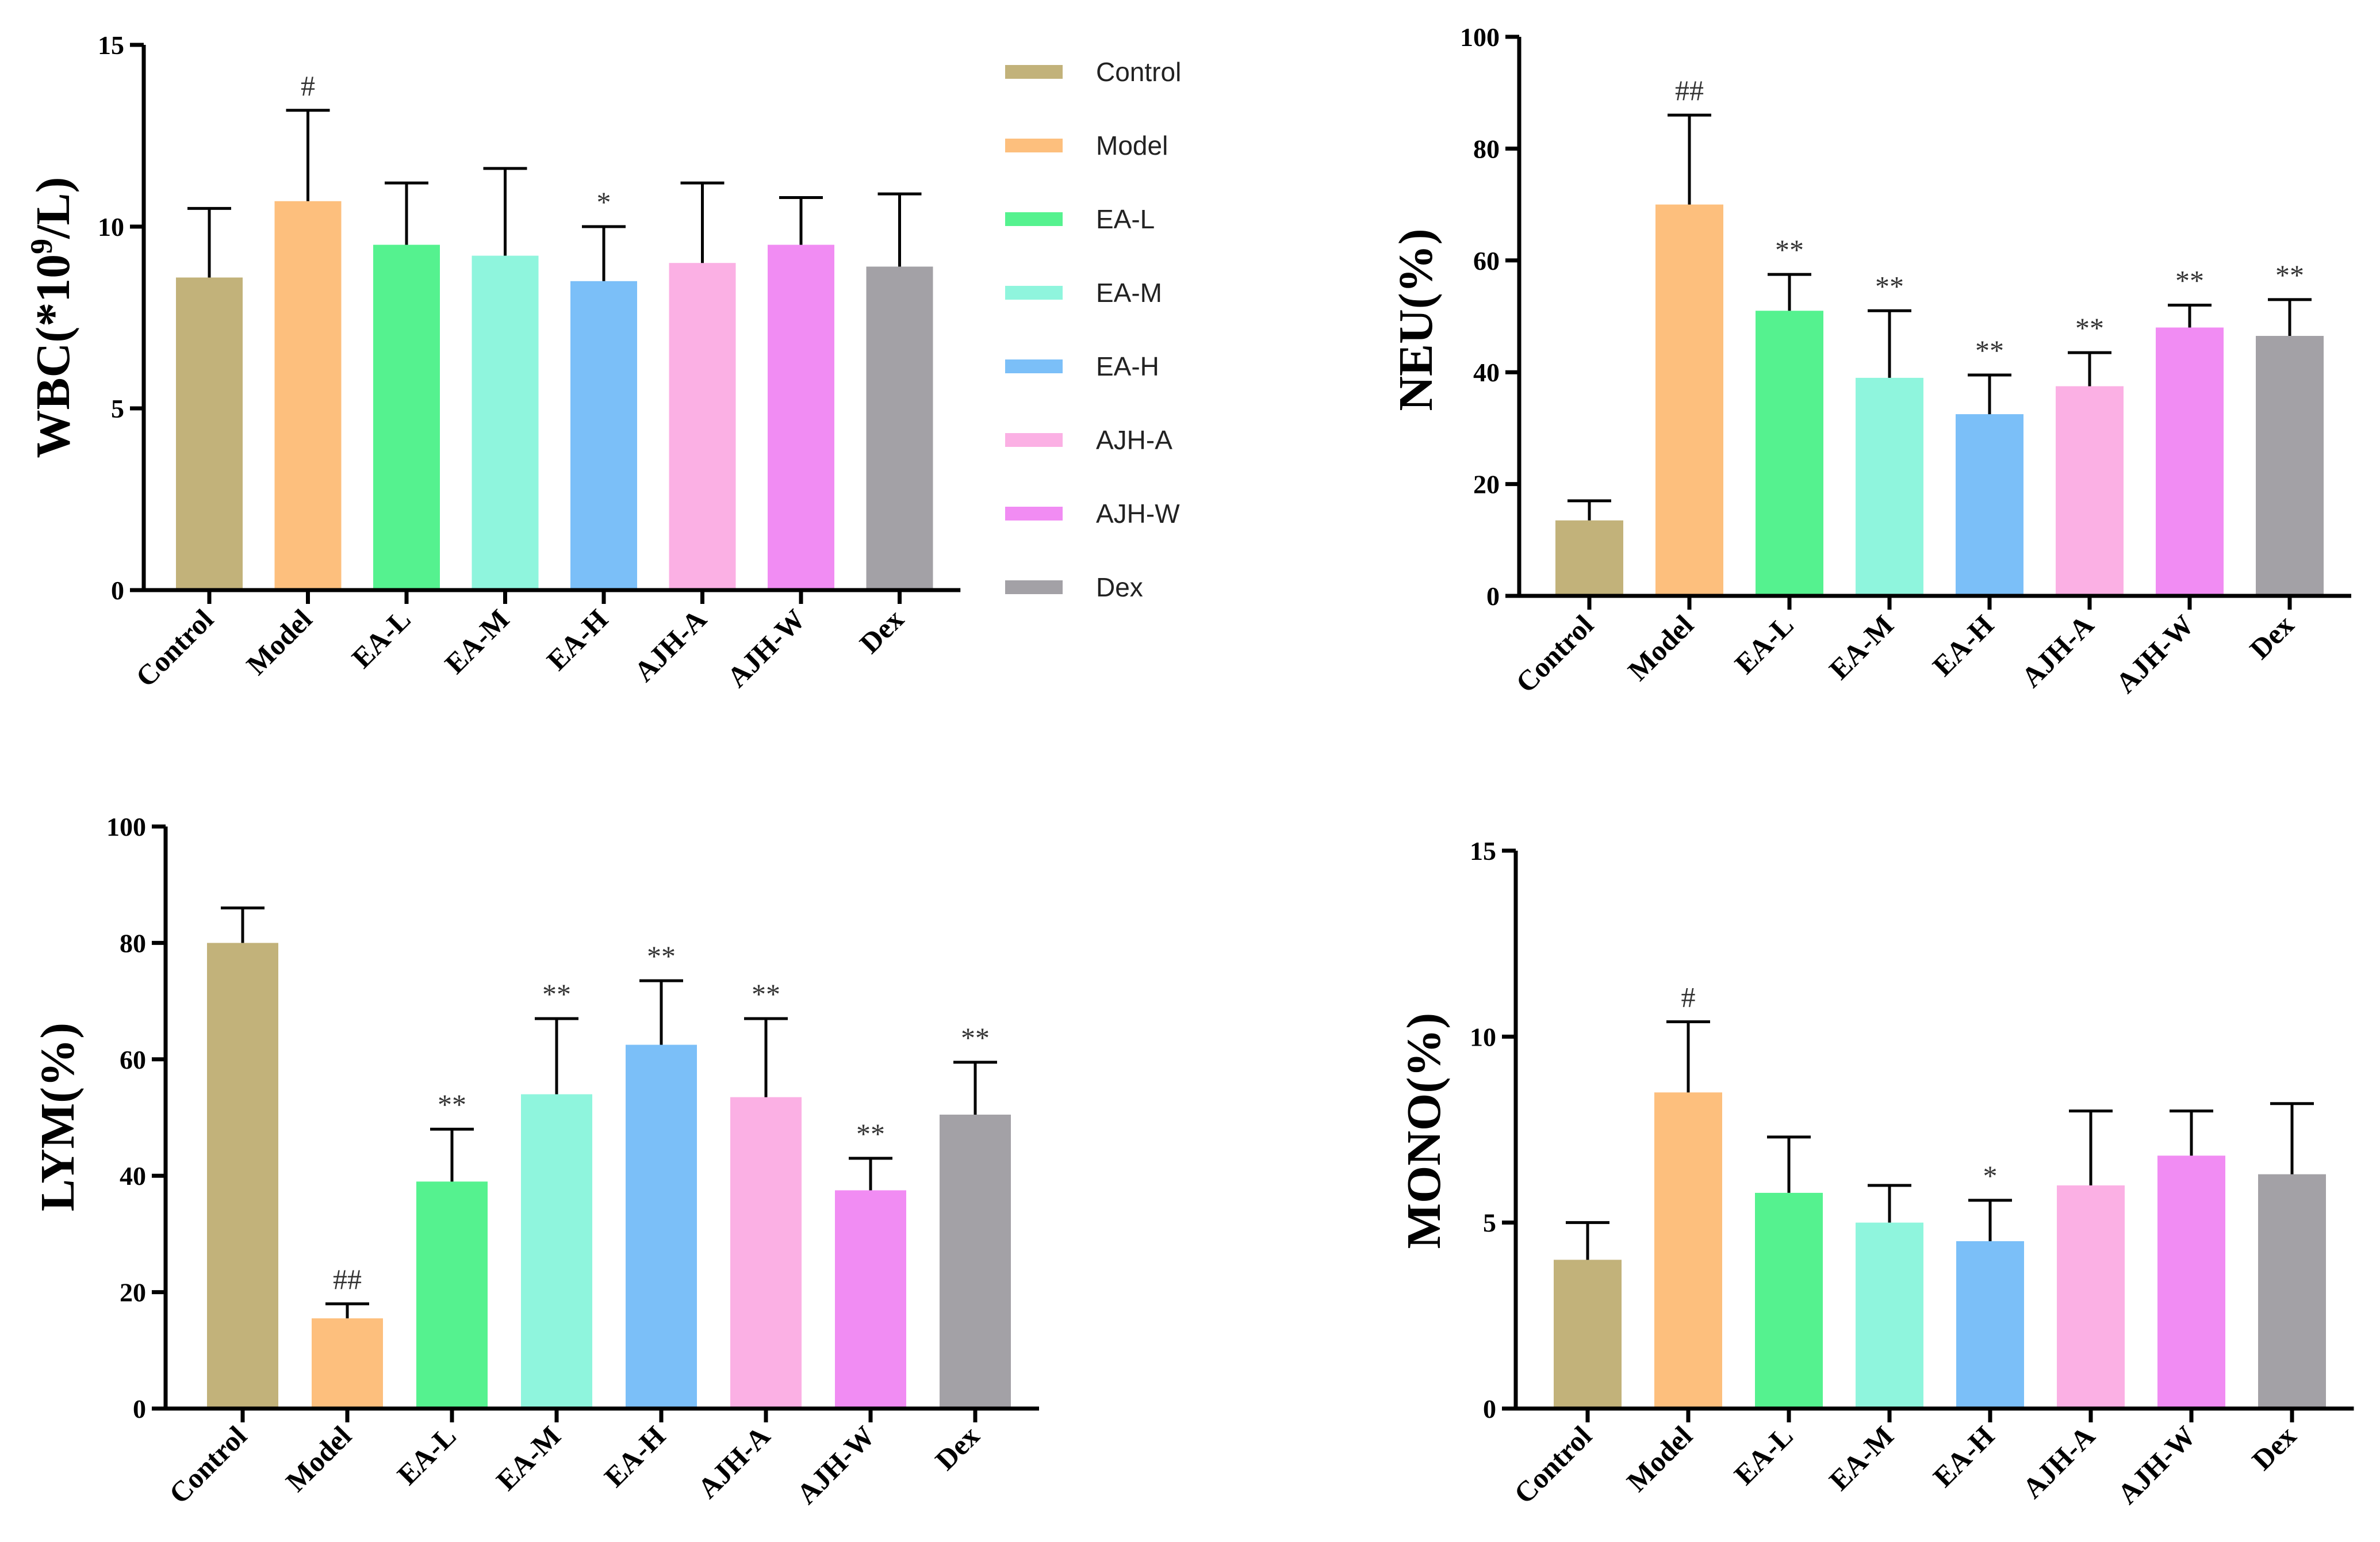  Describe the element at coordinates (1034, 587) in the screenshot. I see `legend-swatch-dex` at that location.